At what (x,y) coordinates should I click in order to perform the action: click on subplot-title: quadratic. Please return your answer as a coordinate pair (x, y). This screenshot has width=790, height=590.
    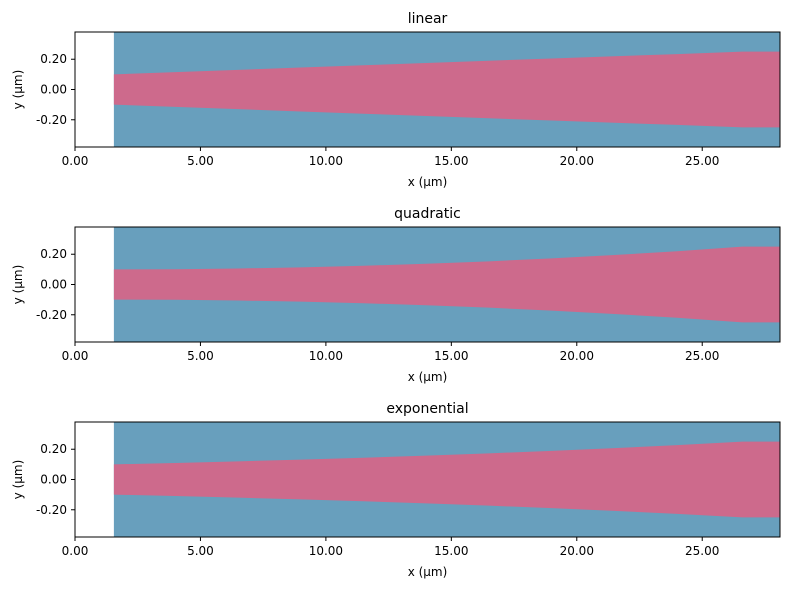
    Looking at the image, I should click on (427, 214).